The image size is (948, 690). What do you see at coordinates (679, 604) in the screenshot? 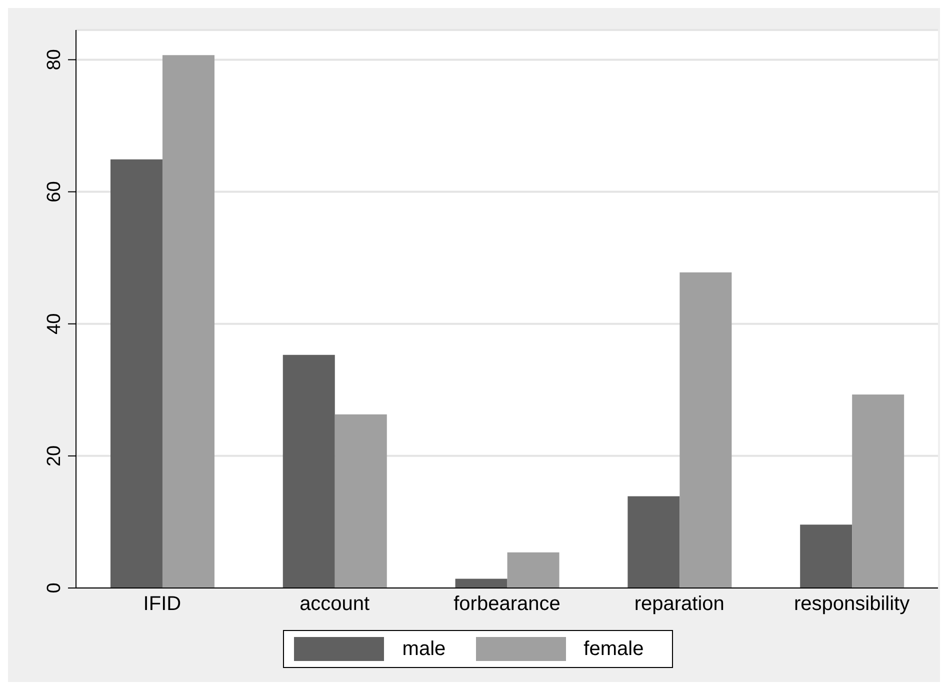
I see `x-tick-label: reparation` at bounding box center [679, 604].